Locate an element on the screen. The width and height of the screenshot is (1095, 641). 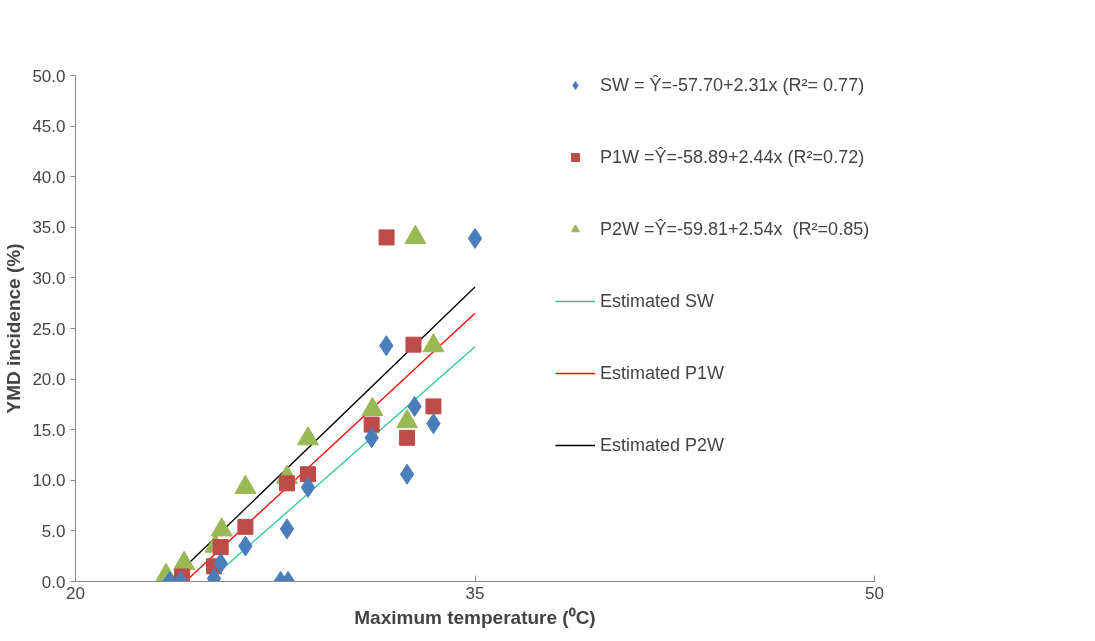
legend-label: Estimated P2W is located at coordinates (663, 445).